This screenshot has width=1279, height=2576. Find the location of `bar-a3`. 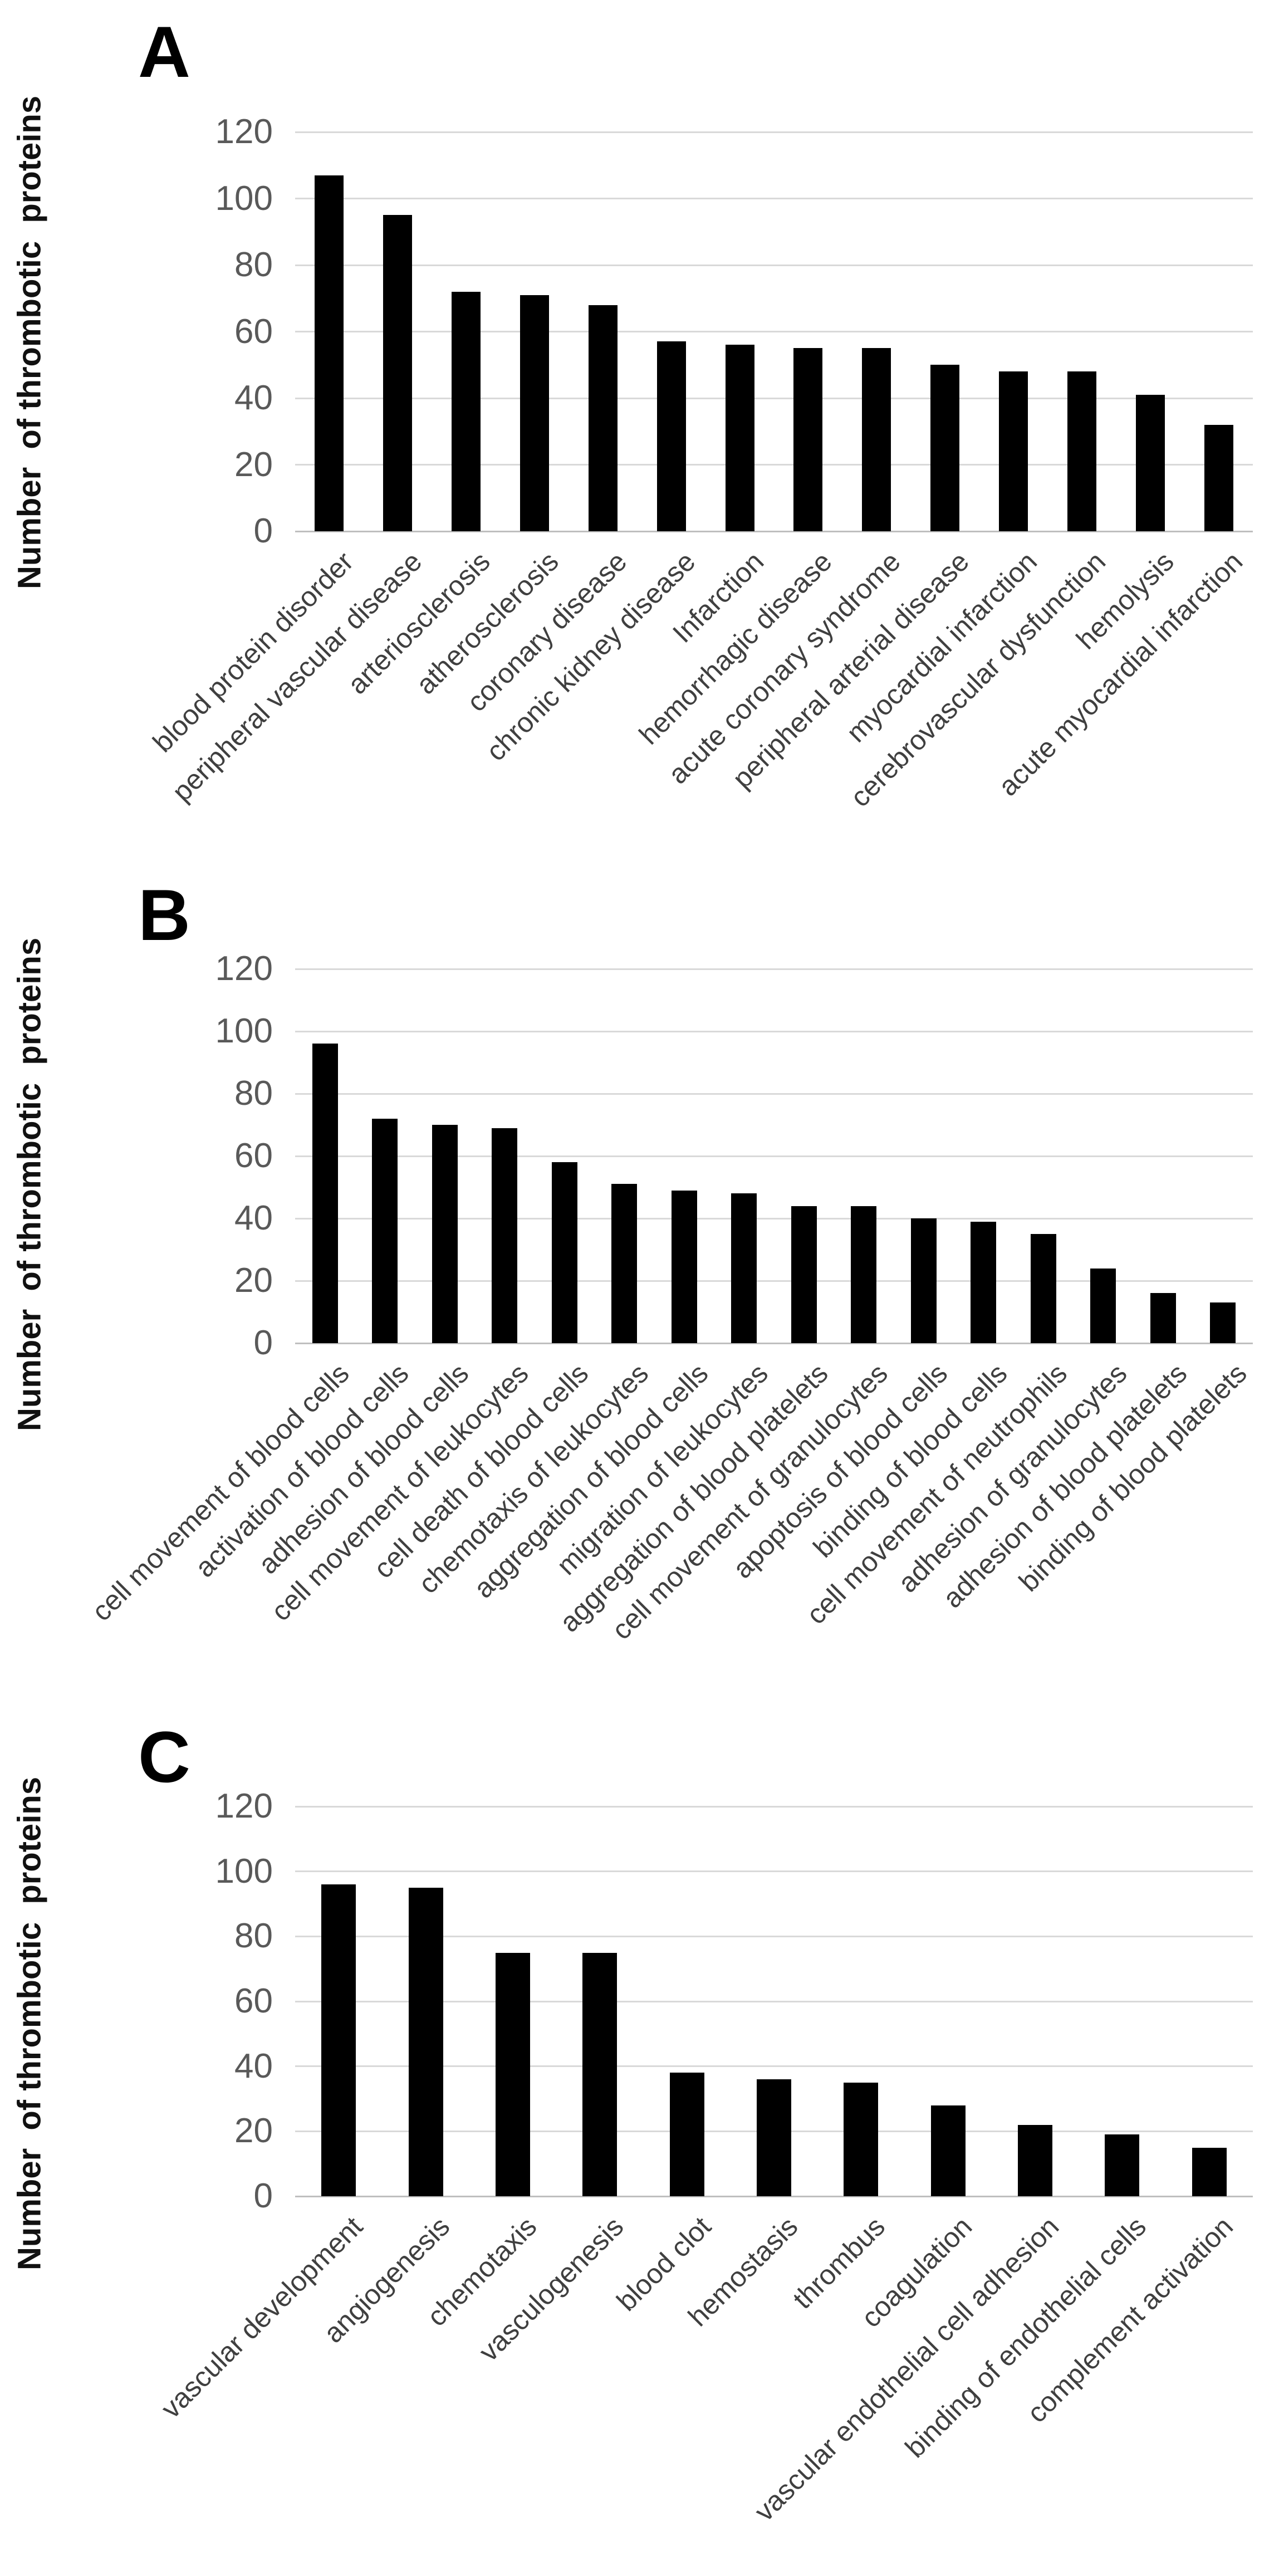

bar-a3 is located at coordinates (467, 411).